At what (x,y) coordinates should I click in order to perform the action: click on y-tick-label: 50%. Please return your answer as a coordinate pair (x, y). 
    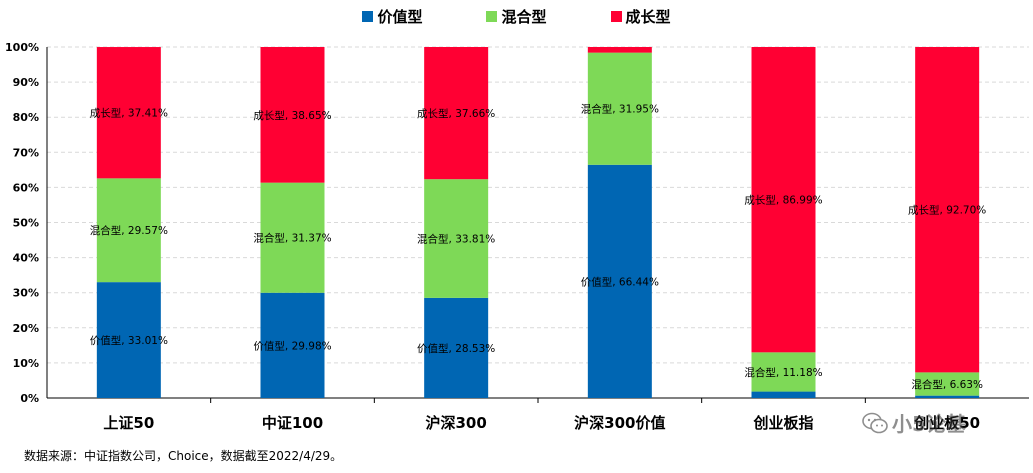
    Looking at the image, I should click on (26, 223).